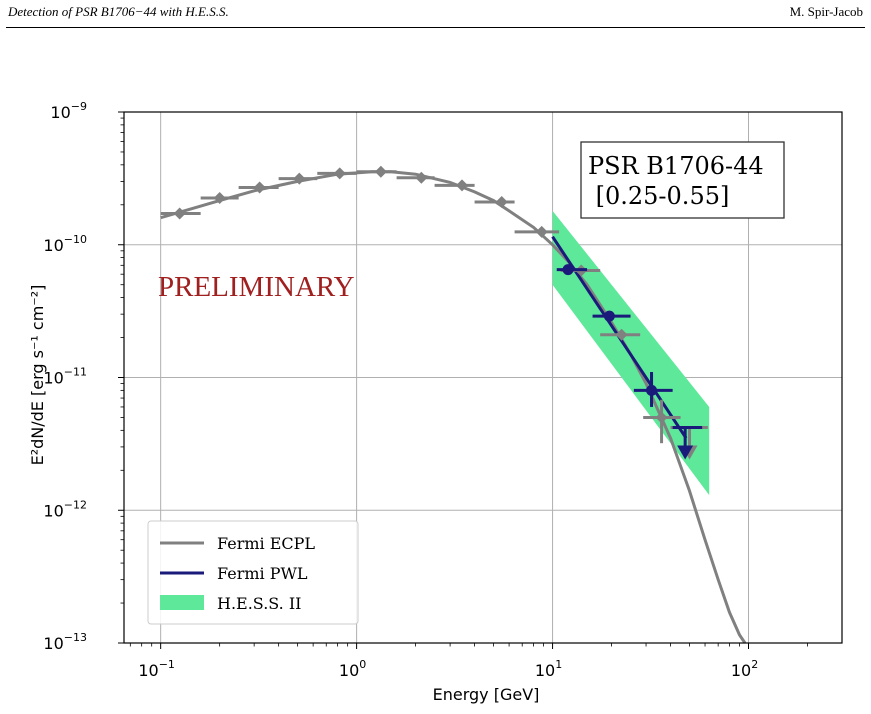  I want to click on legend-hess-swatch, so click(182, 602).